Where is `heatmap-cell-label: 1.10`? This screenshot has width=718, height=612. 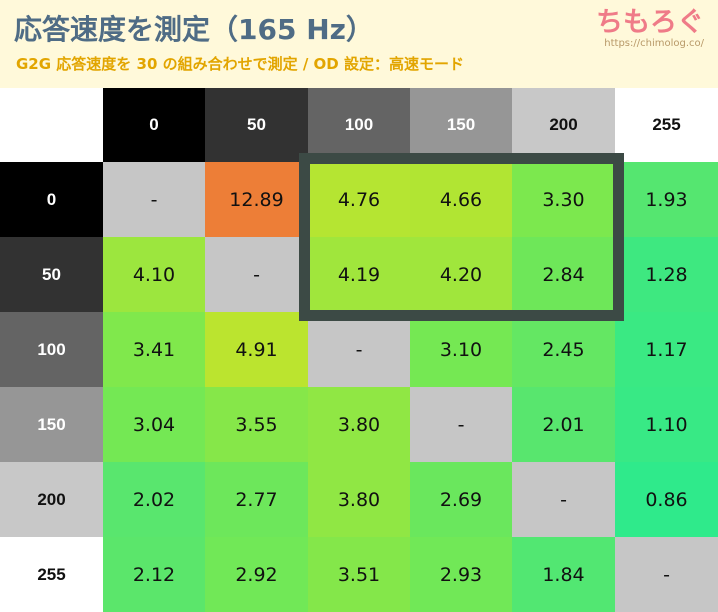
heatmap-cell-label: 1.10 is located at coordinates (666, 424).